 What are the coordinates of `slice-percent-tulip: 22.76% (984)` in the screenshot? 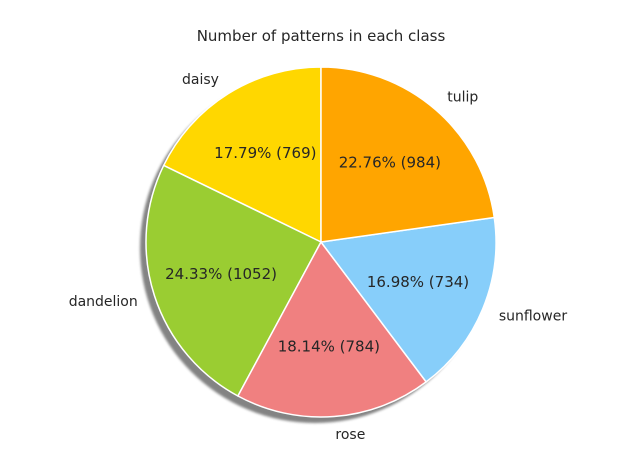 It's located at (390, 163).